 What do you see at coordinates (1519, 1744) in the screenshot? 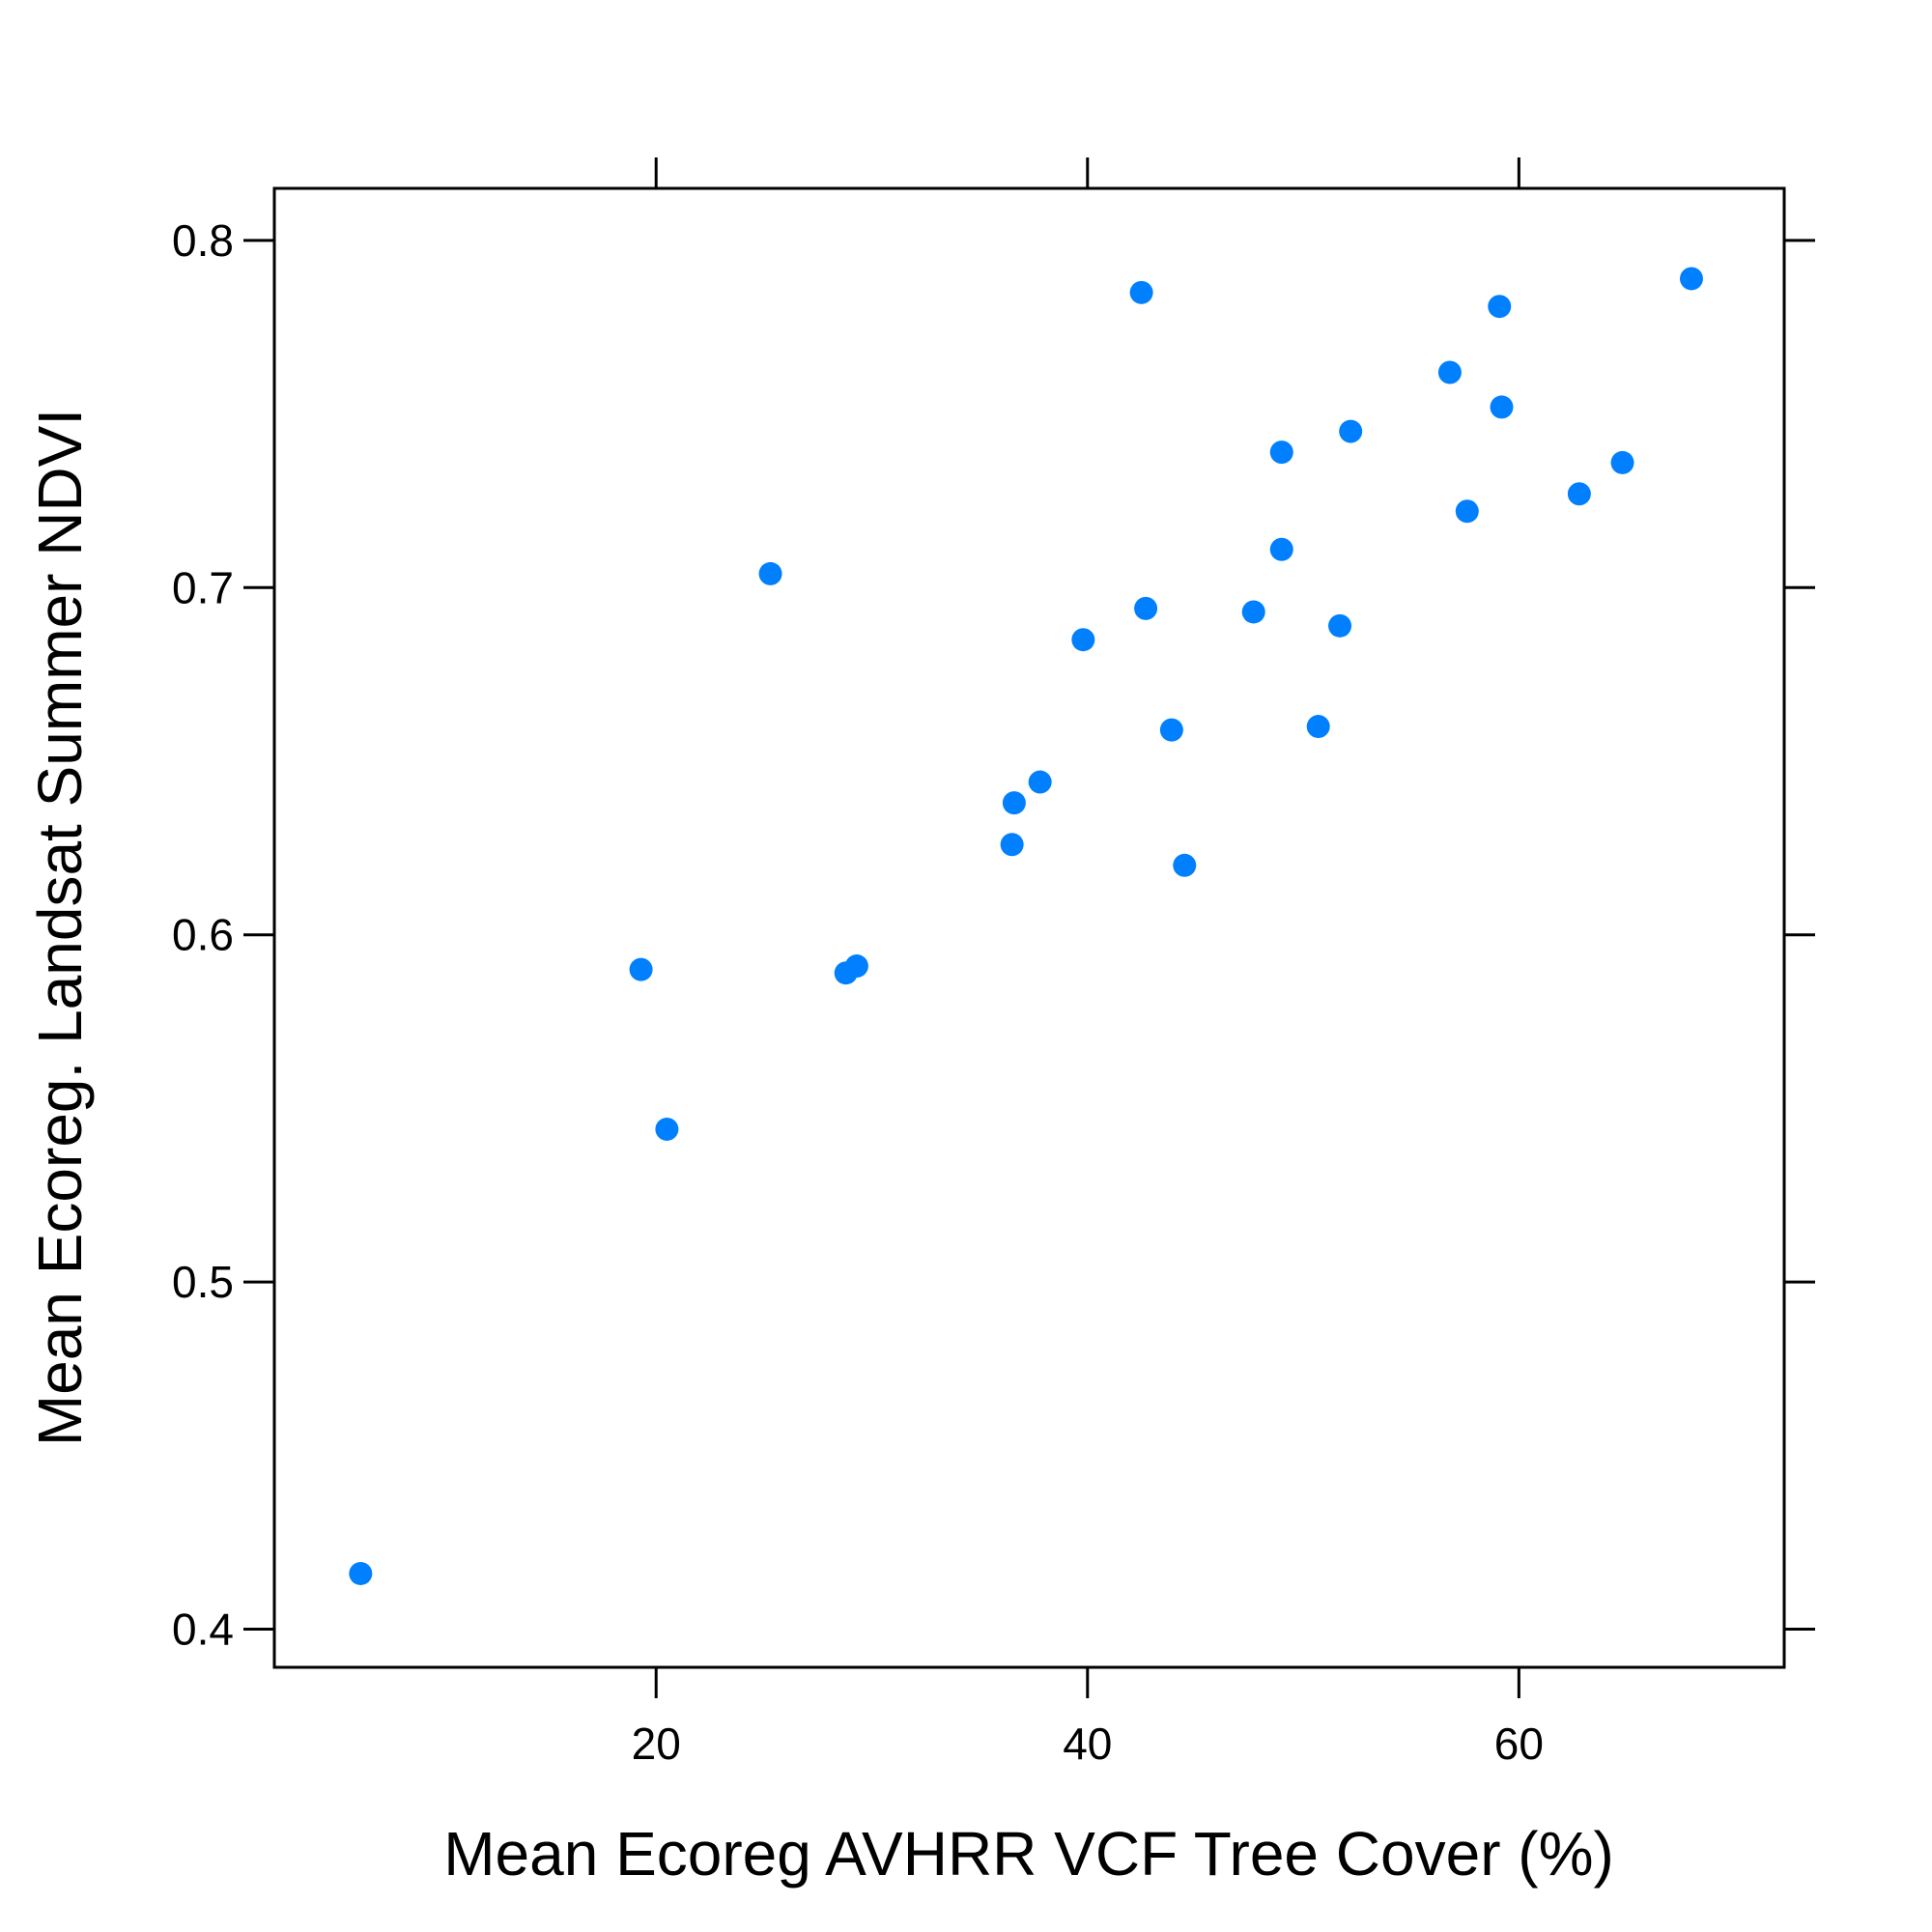
I see `x-tick-label: 60` at bounding box center [1519, 1744].